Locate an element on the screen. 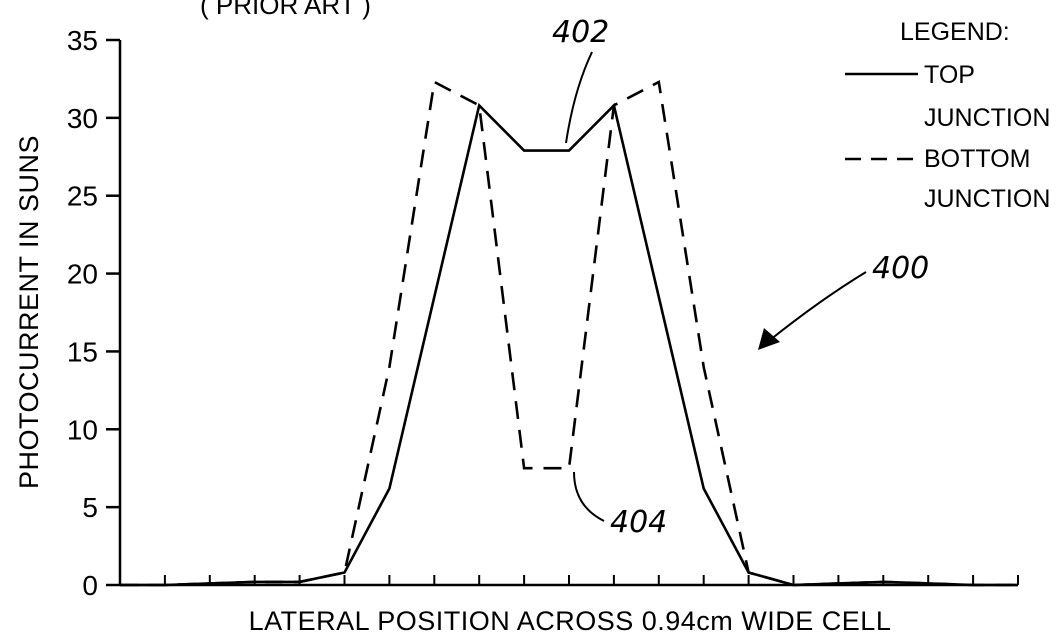 This screenshot has width=1064, height=644. legend-entry-bottom: BOTTOM is located at coordinates (977, 159).